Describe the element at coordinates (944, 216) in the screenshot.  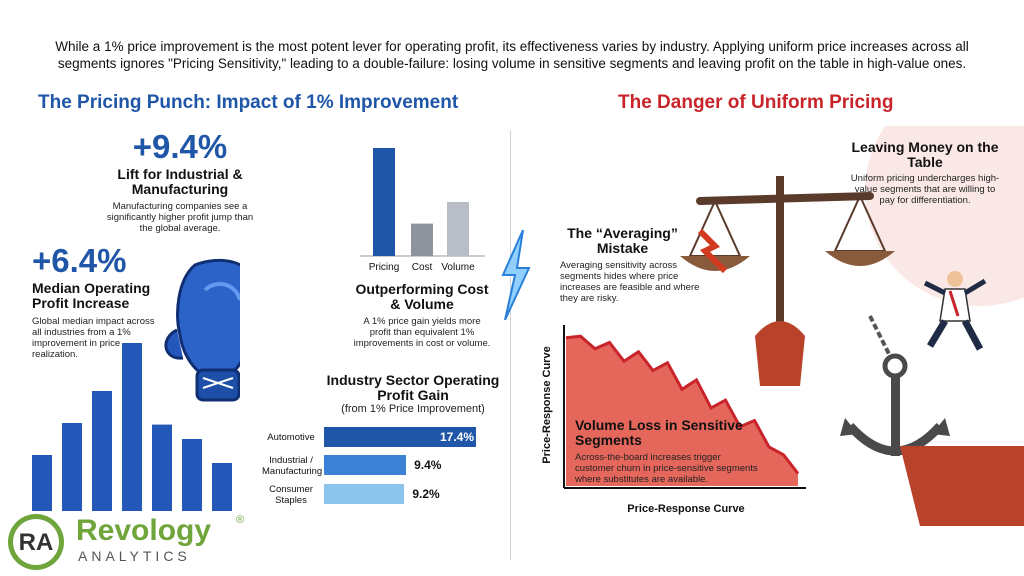
I see `money-halo` at that location.